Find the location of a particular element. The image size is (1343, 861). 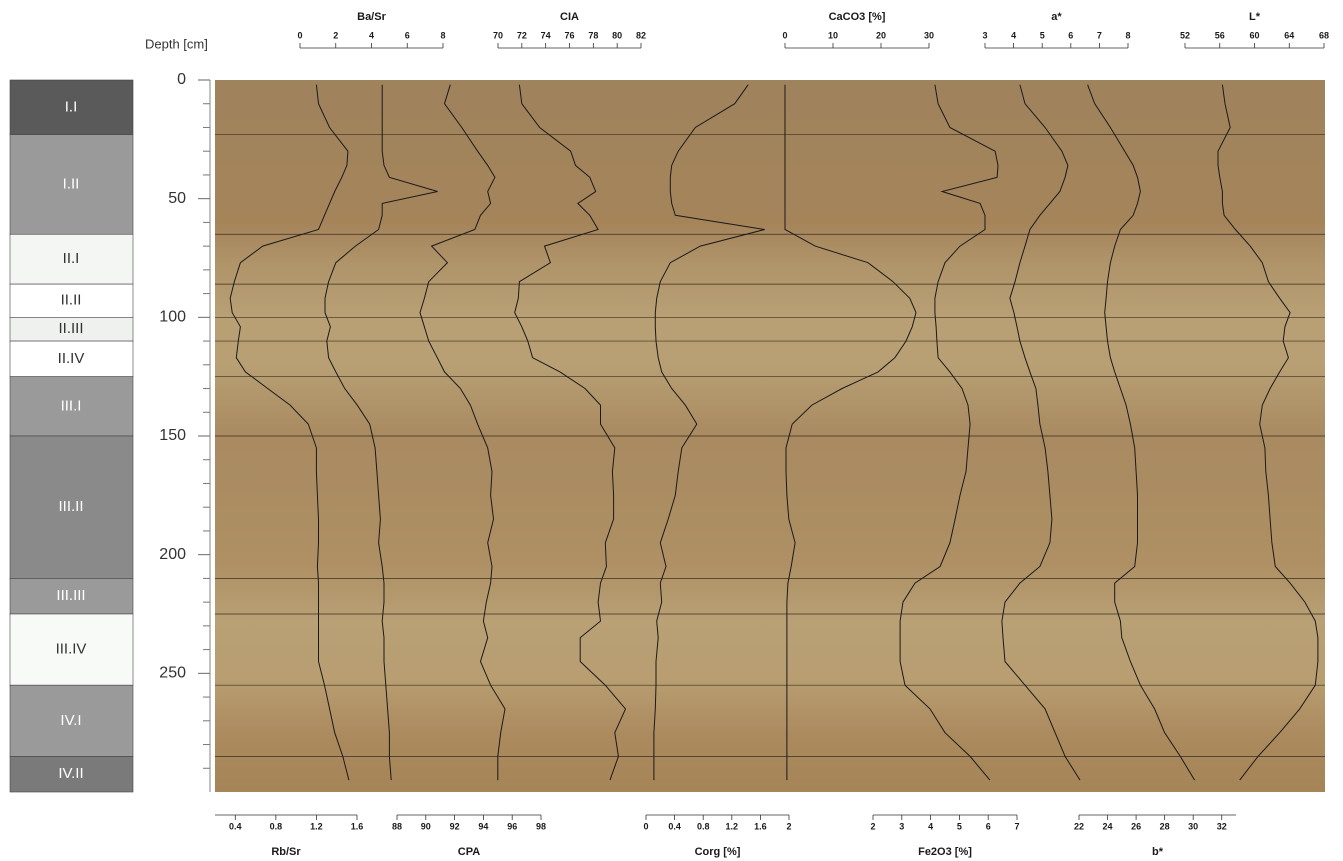

unit-label: IV.I is located at coordinates (70, 720).